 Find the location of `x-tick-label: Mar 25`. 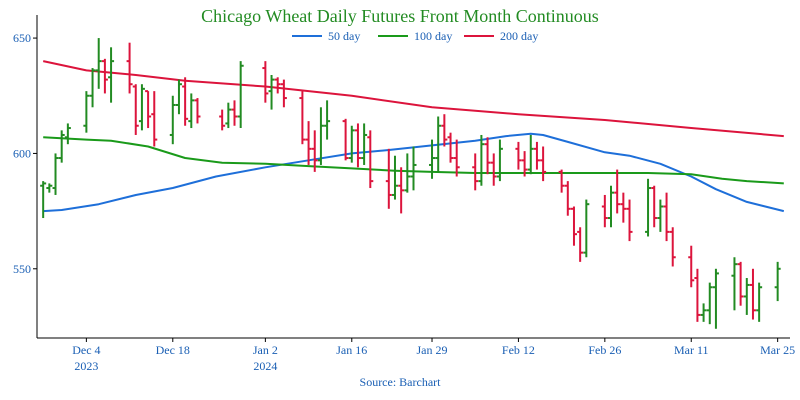

x-tick-label: Mar 25 is located at coordinates (777, 350).